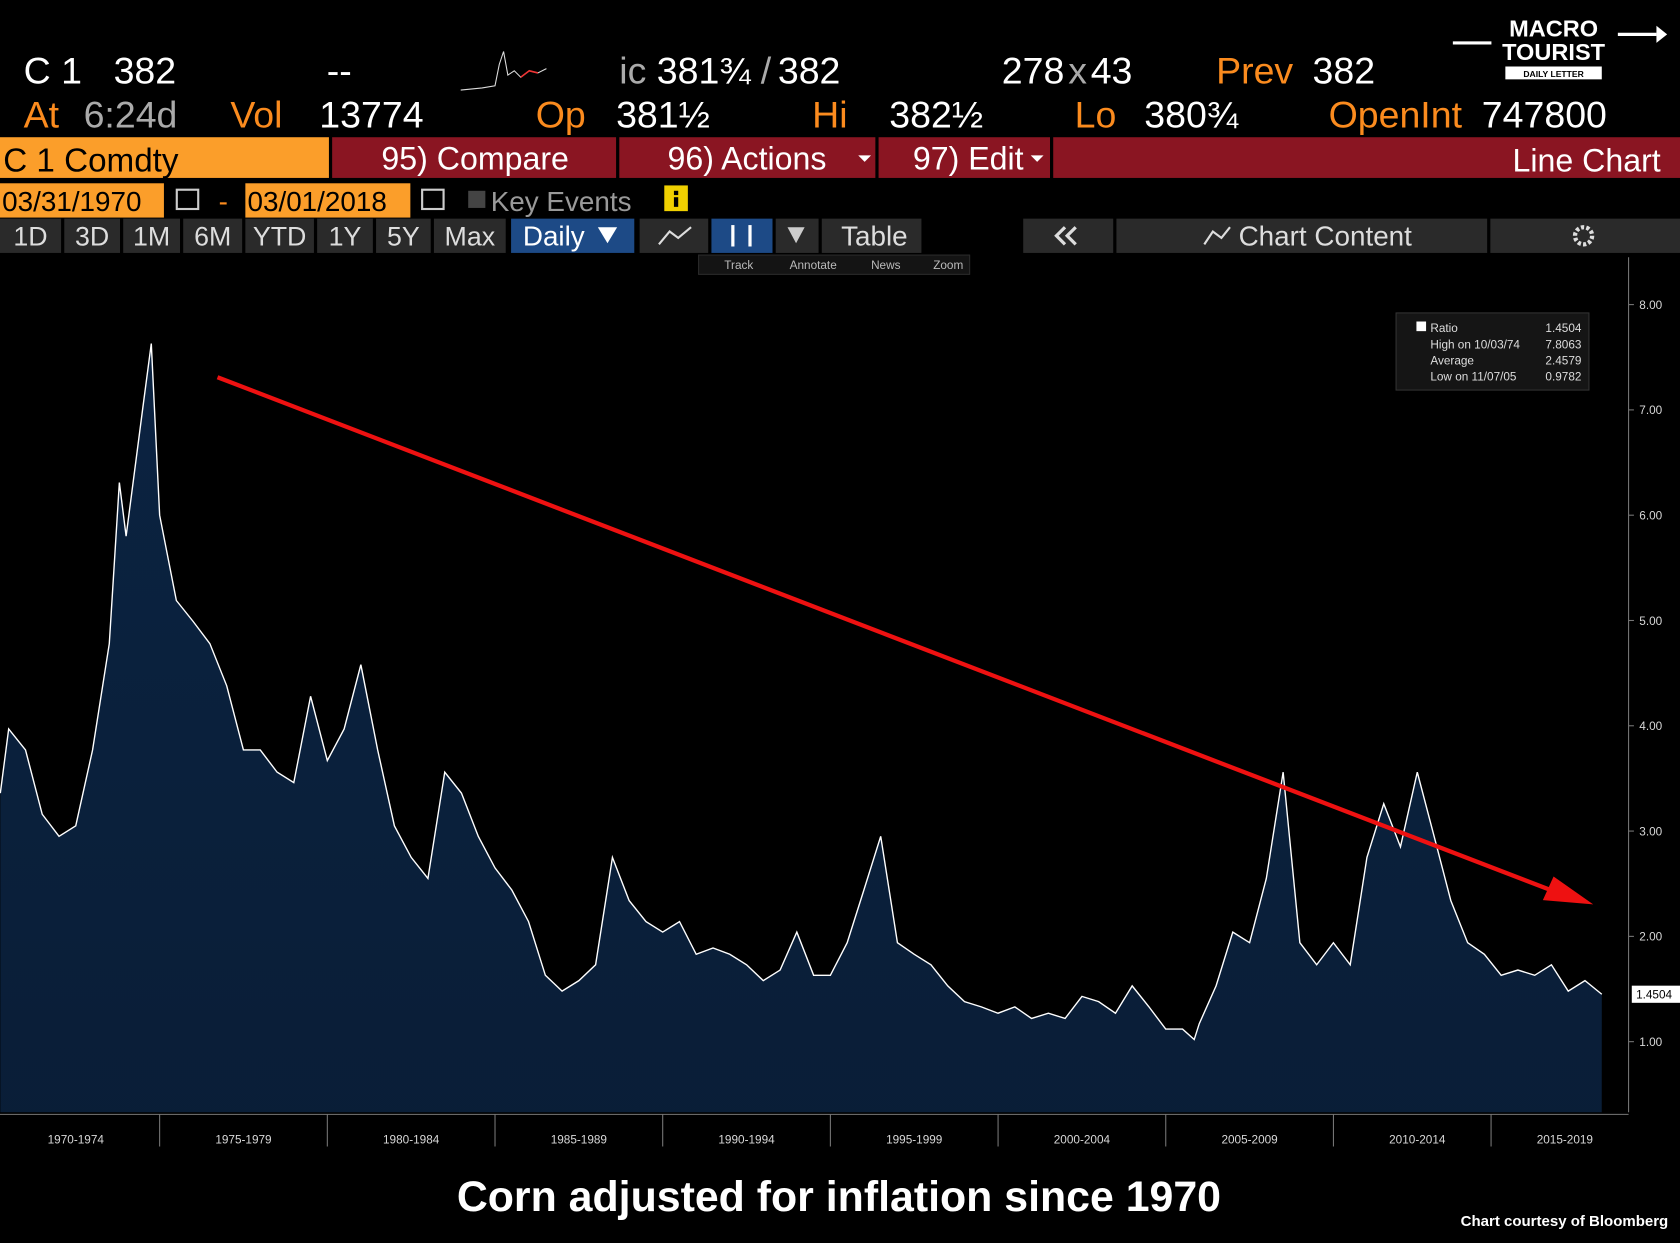 The height and width of the screenshot is (1243, 1680). What do you see at coordinates (886, 265) in the screenshot?
I see `chart-tool: News` at bounding box center [886, 265].